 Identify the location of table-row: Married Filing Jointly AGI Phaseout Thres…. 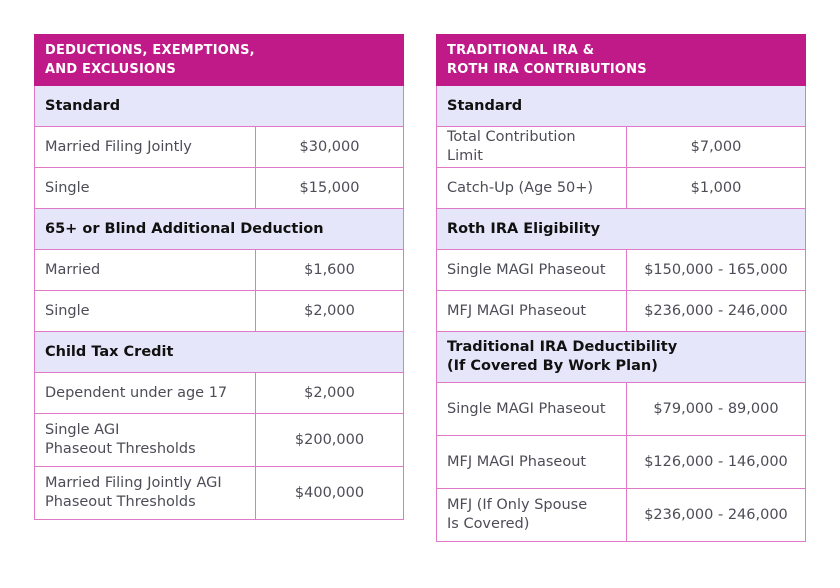
(219, 493).